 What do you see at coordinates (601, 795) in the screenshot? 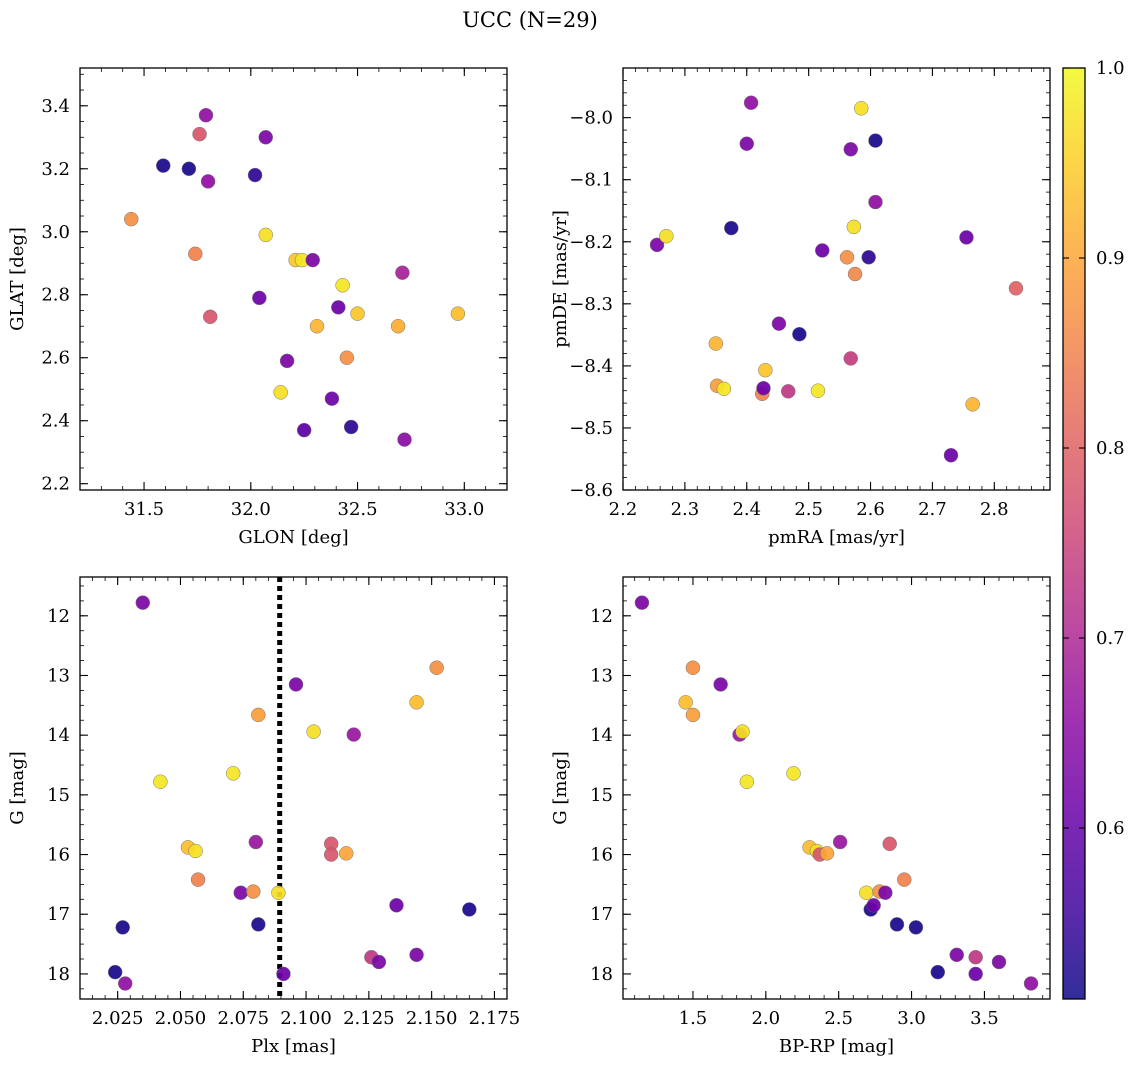
I see `y-tick-label: 15` at bounding box center [601, 795].